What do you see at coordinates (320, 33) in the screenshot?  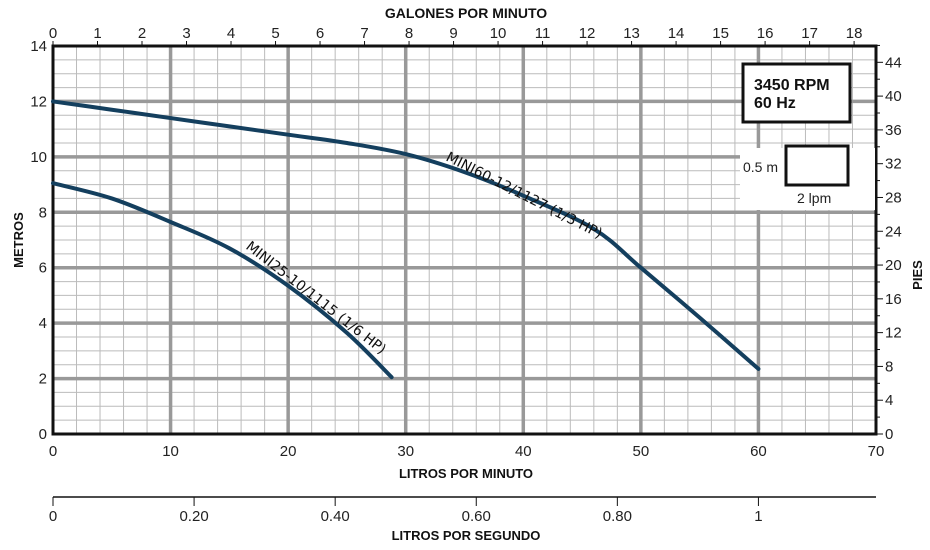 I see `x2-tick-label: 6` at bounding box center [320, 33].